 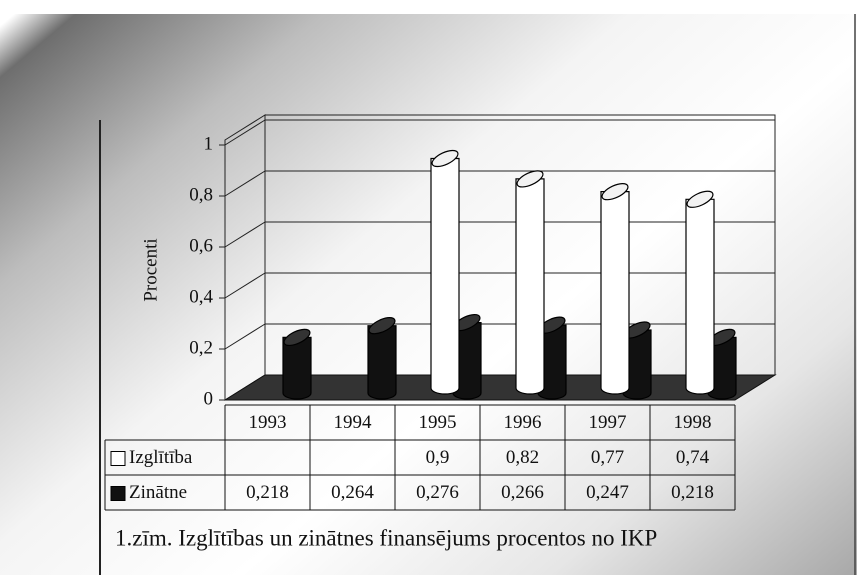 What do you see at coordinates (201, 296) in the screenshot?
I see `y-tick-label: 0,4` at bounding box center [201, 296].